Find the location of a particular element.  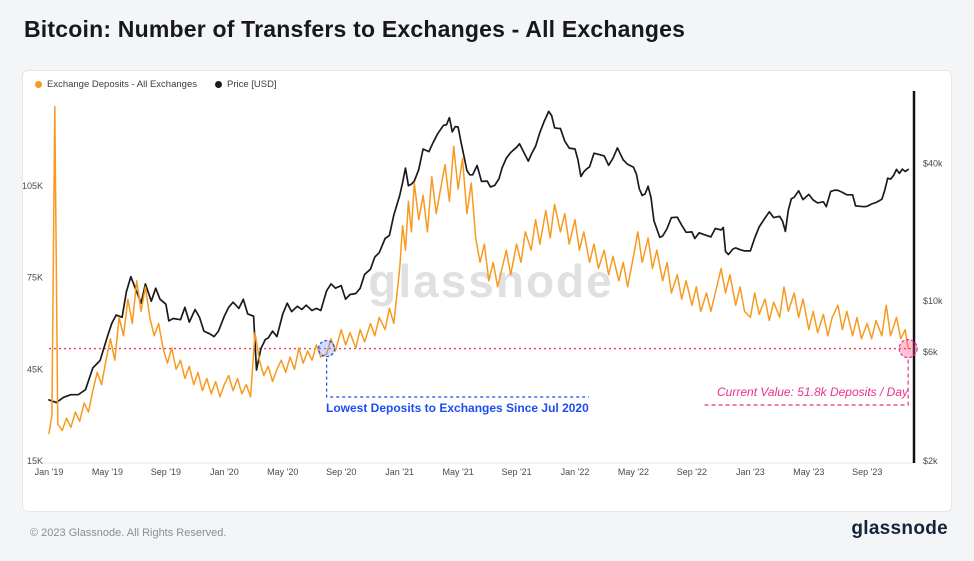

svg-text: Sep '22 is located at coordinates (692, 472).